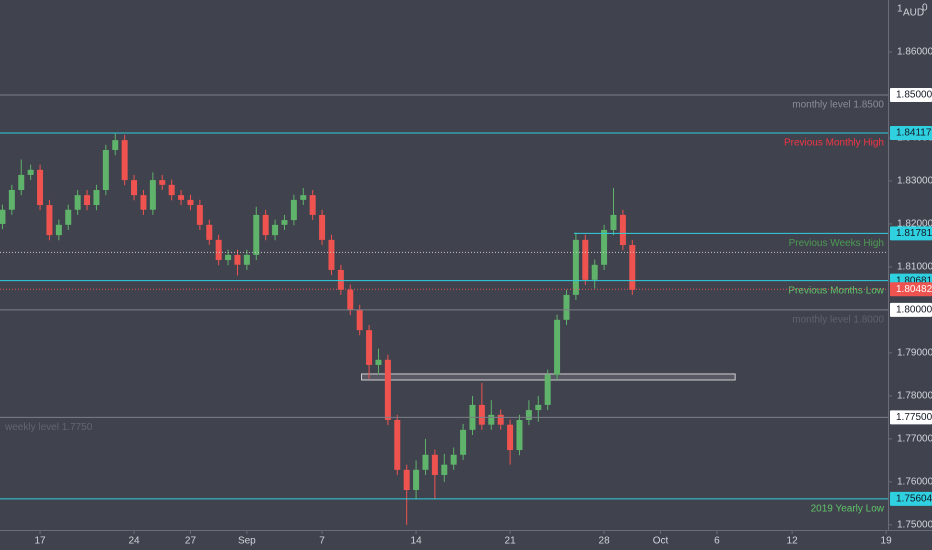 The image size is (932, 550). I want to click on x-tick-label: 6, so click(717, 541).